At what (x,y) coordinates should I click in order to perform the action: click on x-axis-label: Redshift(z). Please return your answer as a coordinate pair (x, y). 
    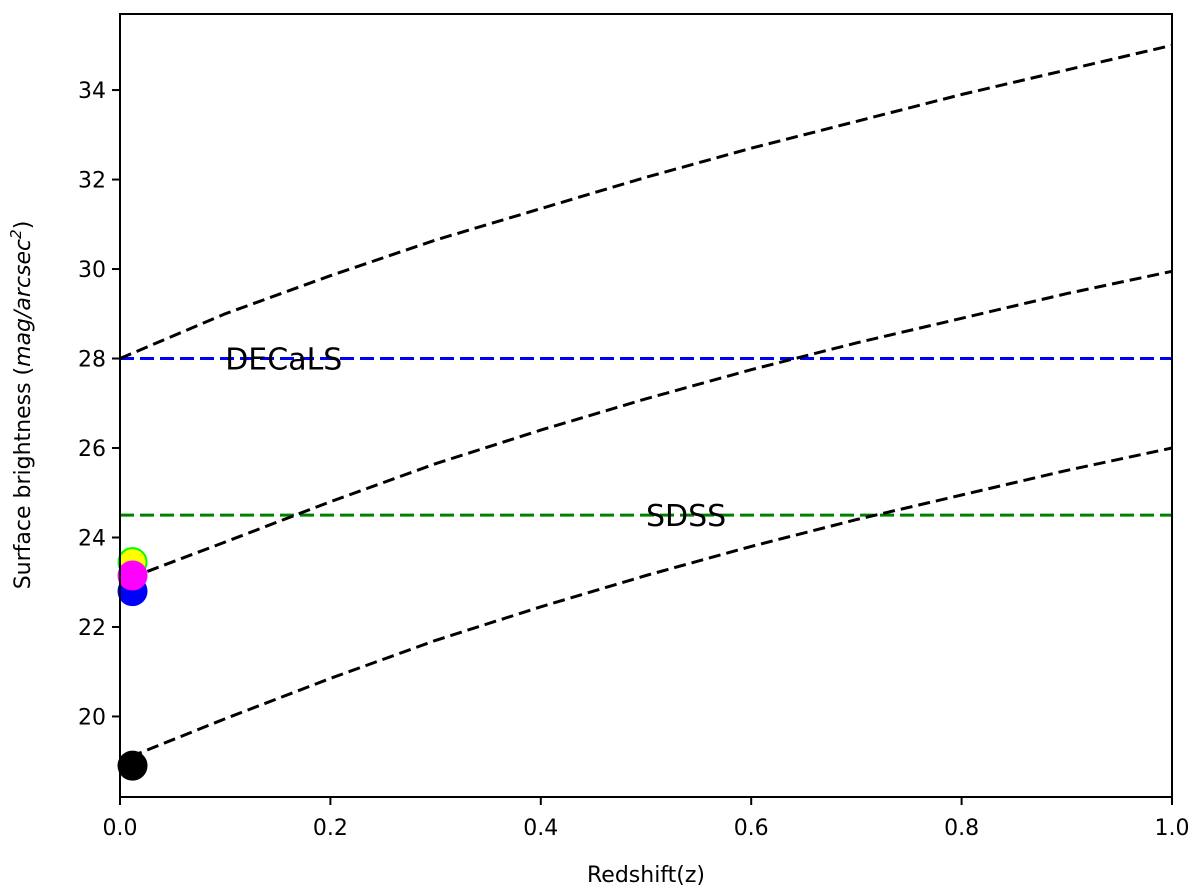
    Looking at the image, I should click on (646, 875).